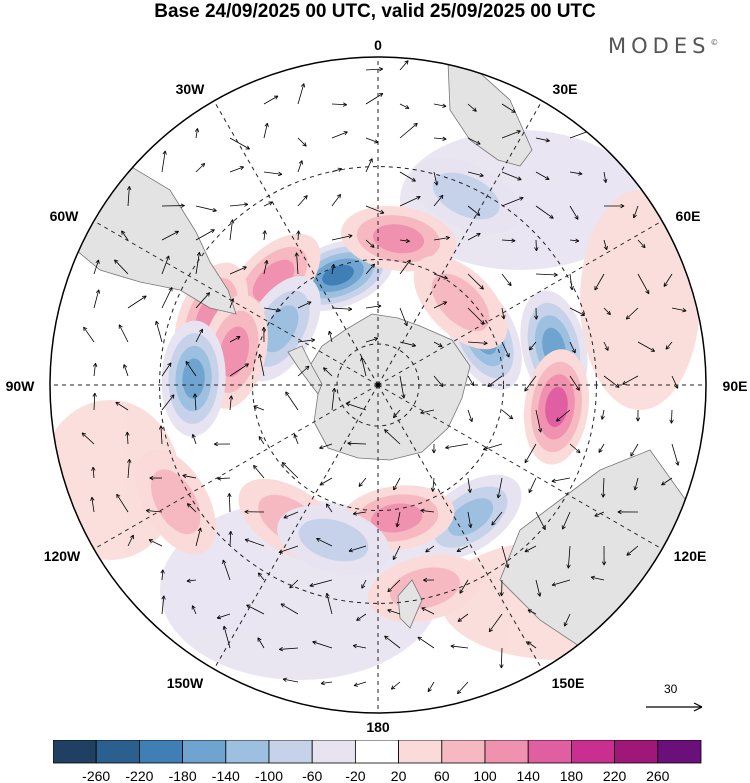  I want to click on lon-label-0: 0, so click(378, 45).